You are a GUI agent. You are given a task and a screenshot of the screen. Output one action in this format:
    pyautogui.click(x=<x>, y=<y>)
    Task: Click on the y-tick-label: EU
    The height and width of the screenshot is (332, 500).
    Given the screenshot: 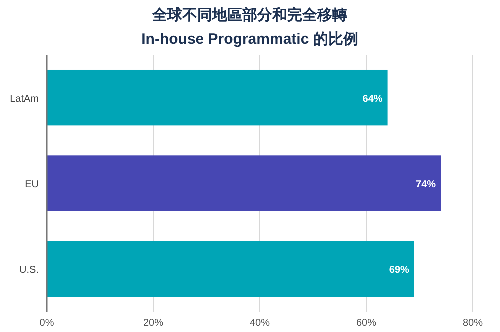 What is the action you would take?
    pyautogui.click(x=32, y=185)
    